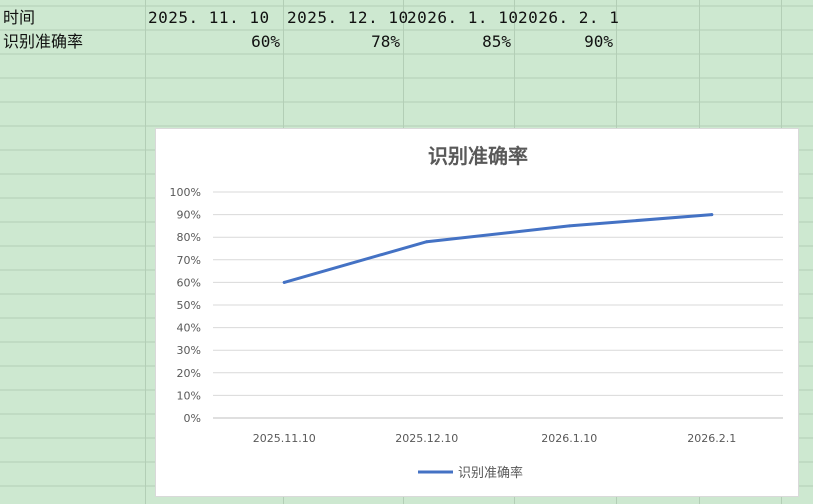  I want to click on cell-d1-date: 2026. 1. 10, so click(463, 17).